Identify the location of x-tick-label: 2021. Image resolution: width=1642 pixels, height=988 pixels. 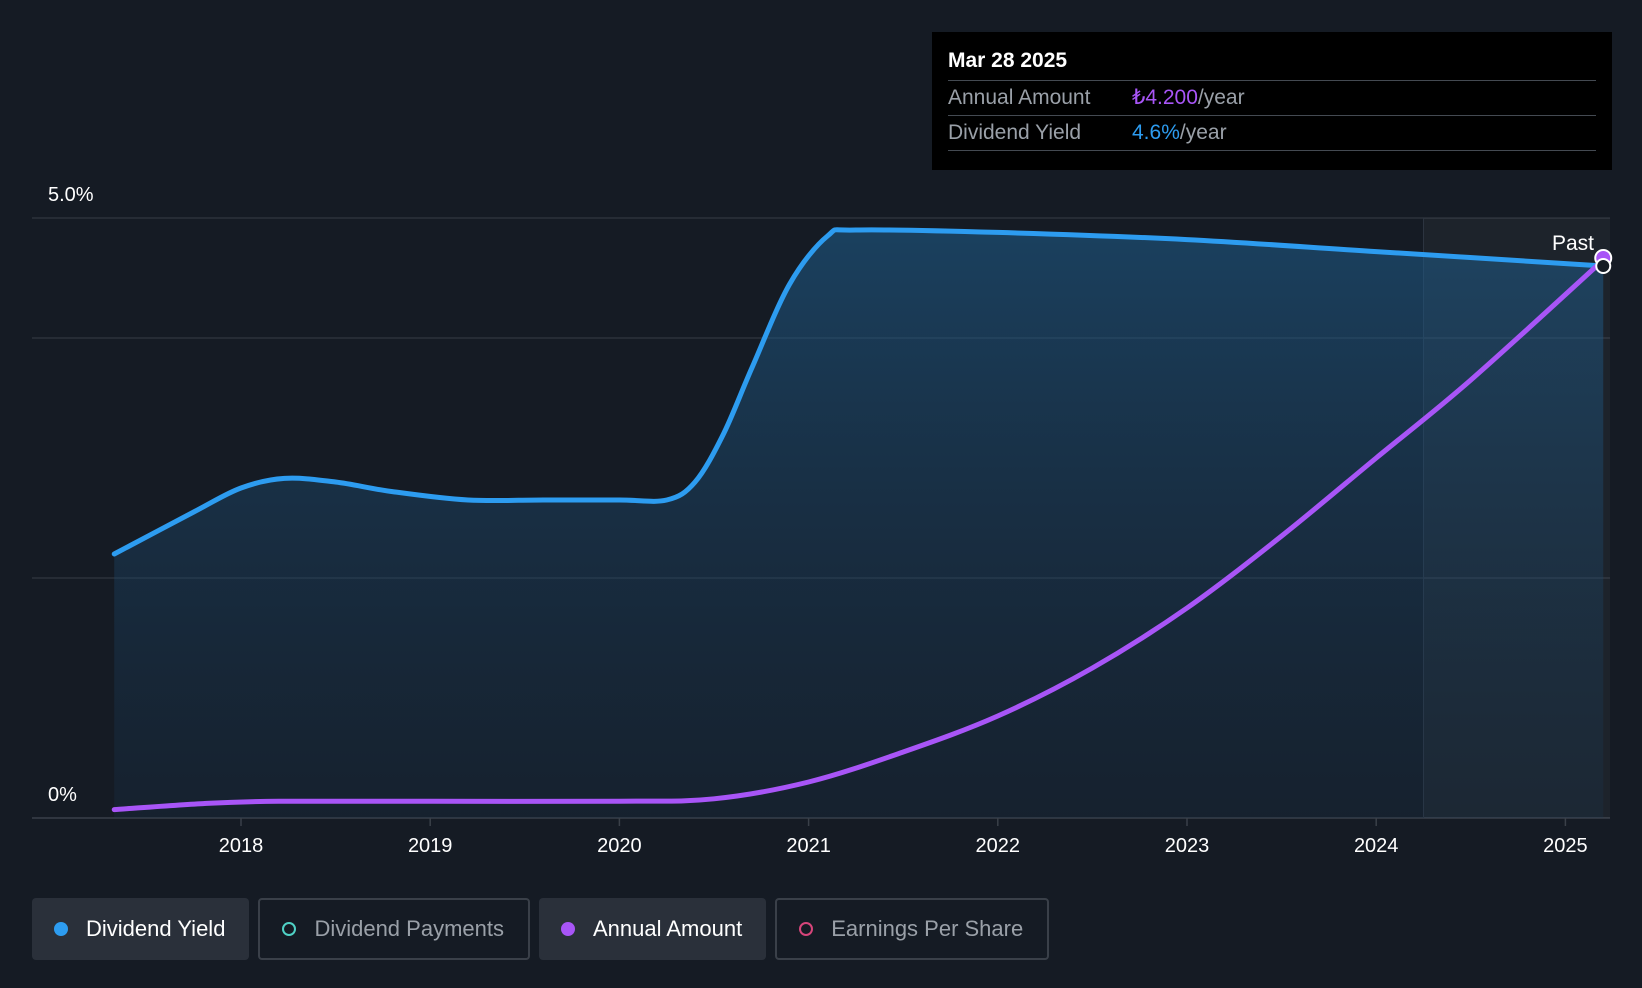
(808, 846).